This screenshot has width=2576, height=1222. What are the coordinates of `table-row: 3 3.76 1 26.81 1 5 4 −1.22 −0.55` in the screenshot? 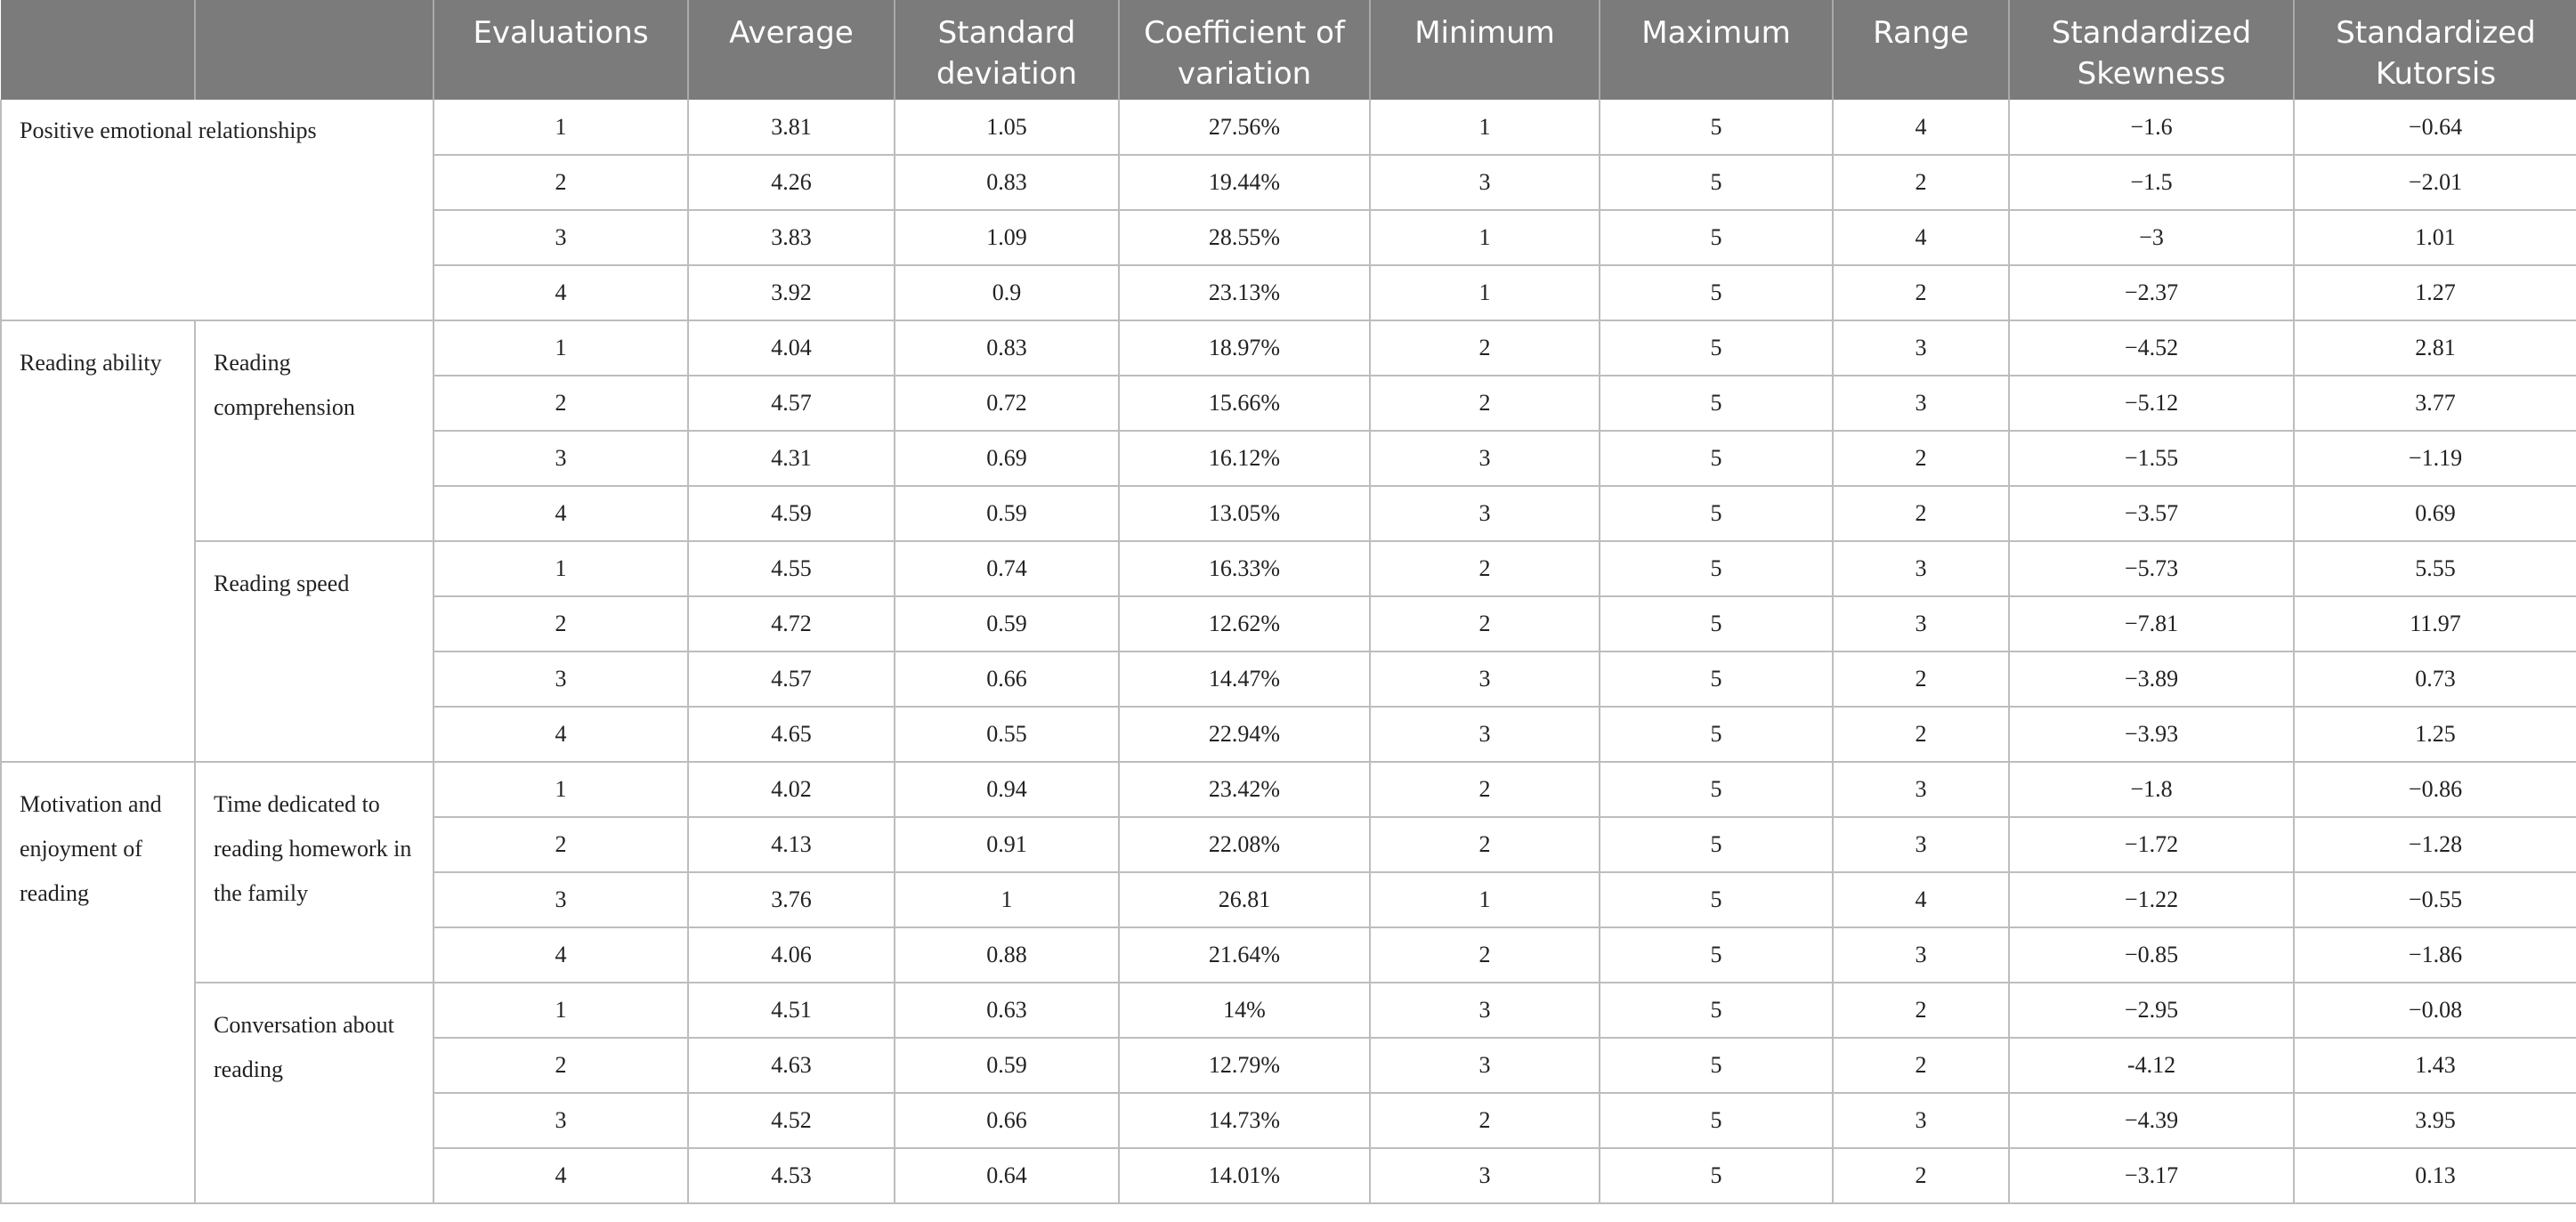 It's located at (1289, 899).